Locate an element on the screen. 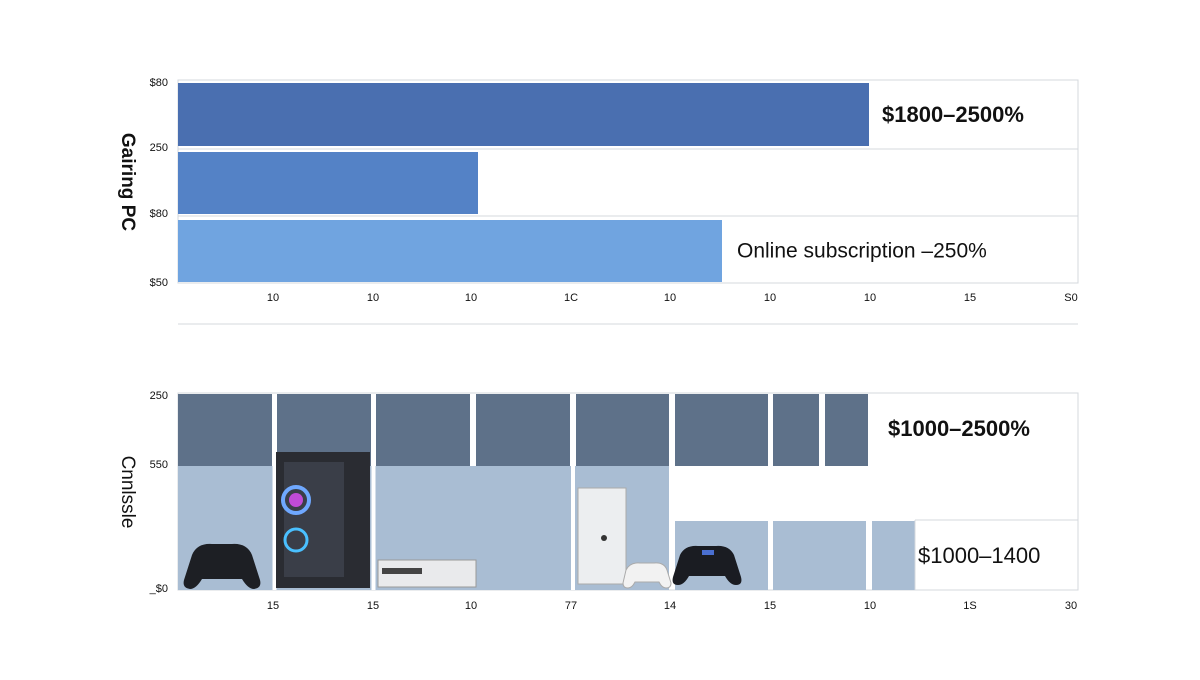  blocks is located at coordinates (523, 430).